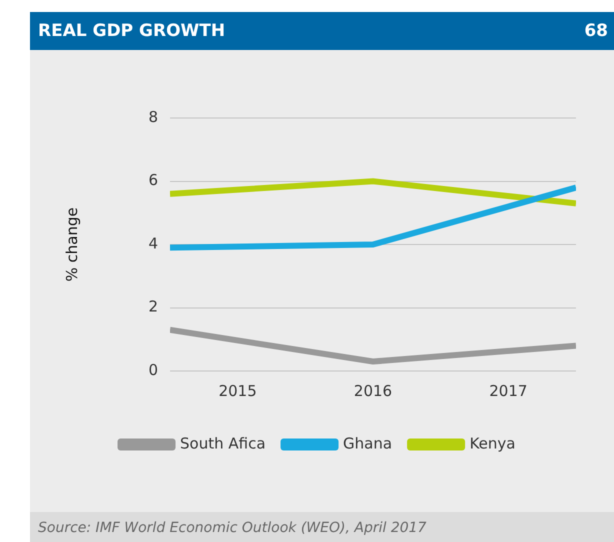 This screenshot has height=542, width=614. What do you see at coordinates (367, 443) in the screenshot?
I see `legend-label: Ghana` at bounding box center [367, 443].